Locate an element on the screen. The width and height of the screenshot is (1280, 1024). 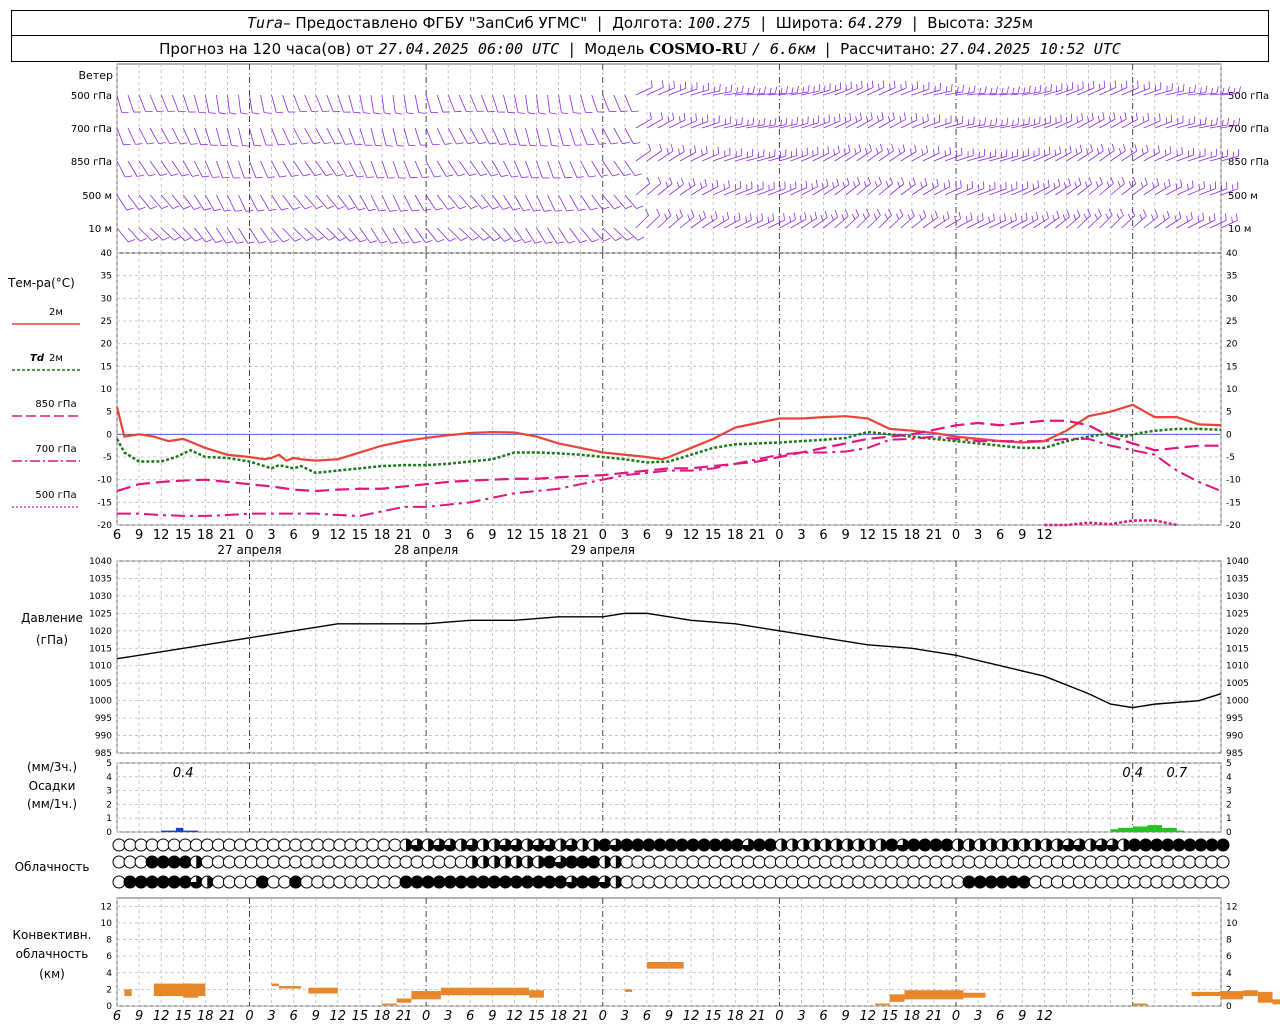
bottom-time-tick-label: 9 is located at coordinates (139, 1016).